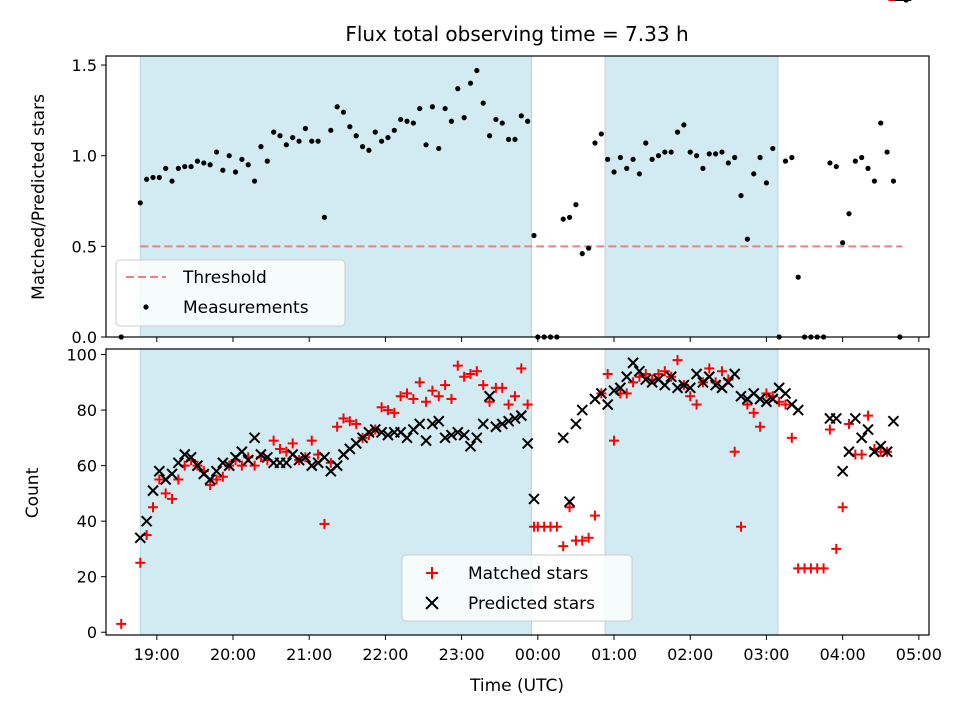 This screenshot has width=960, height=720. Describe the element at coordinates (432, 573) in the screenshot. I see `legend-matched-swatch` at that location.